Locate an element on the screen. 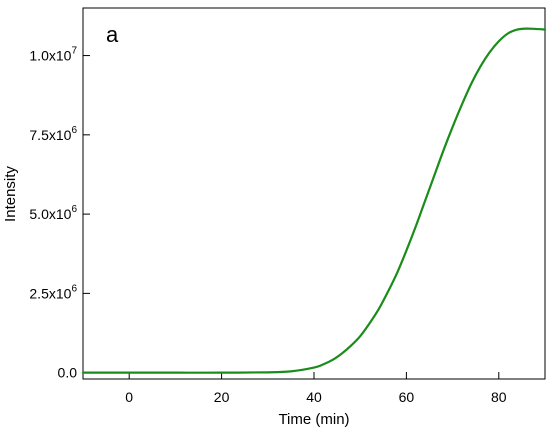 This screenshot has width=550, height=434. x-tick-label: 60 is located at coordinates (407, 397).